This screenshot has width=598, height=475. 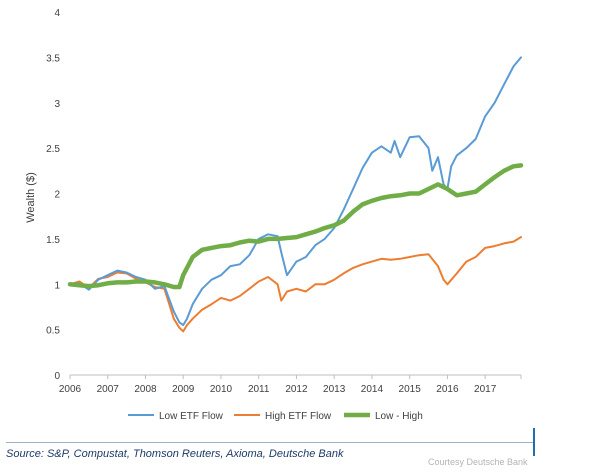 What do you see at coordinates (53, 58) in the screenshot?
I see `y-tick-label: 3.5` at bounding box center [53, 58].